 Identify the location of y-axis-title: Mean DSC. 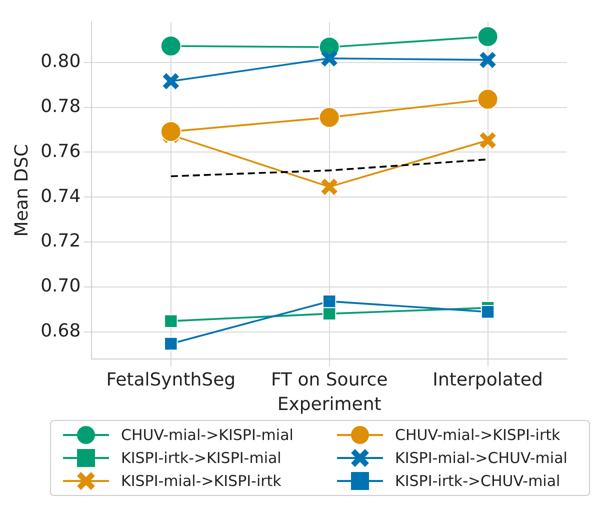
(21, 190).